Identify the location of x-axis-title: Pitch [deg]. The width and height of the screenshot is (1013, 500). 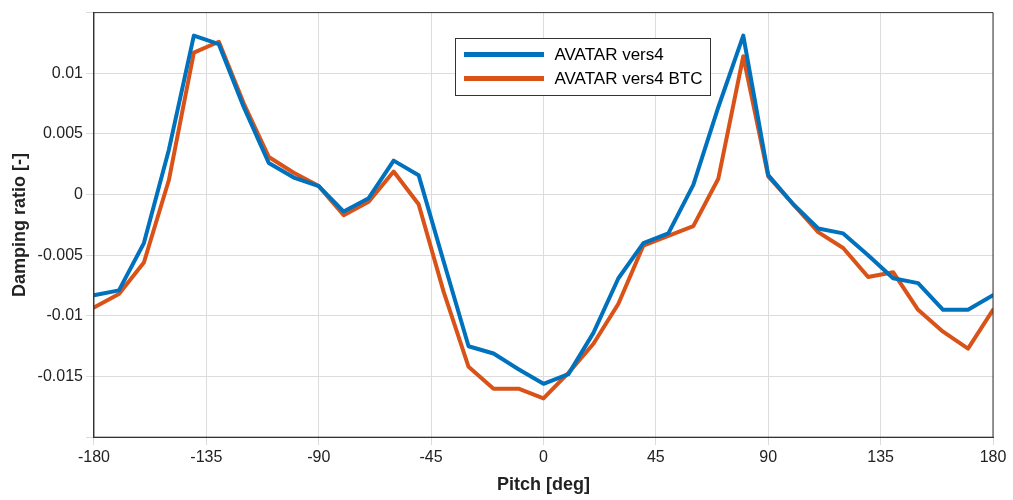
(543, 484).